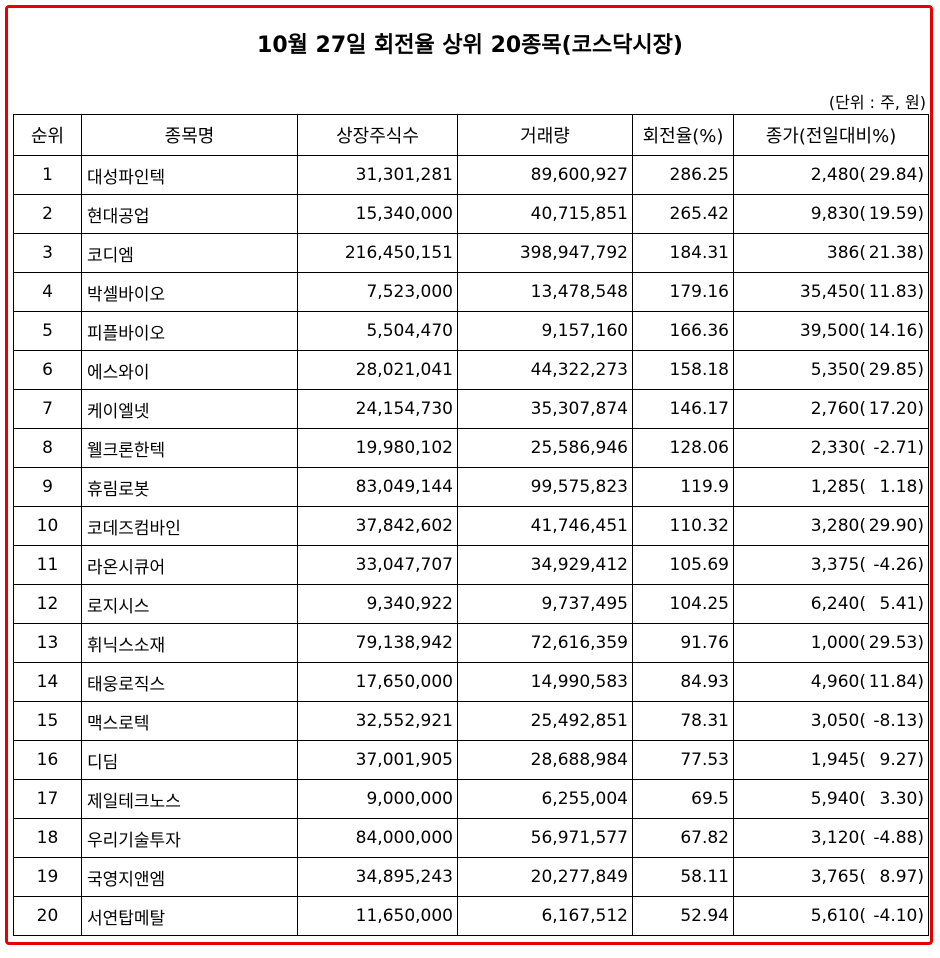 The height and width of the screenshot is (958, 940). I want to click on price-change-value: 29.85), so click(896, 370).